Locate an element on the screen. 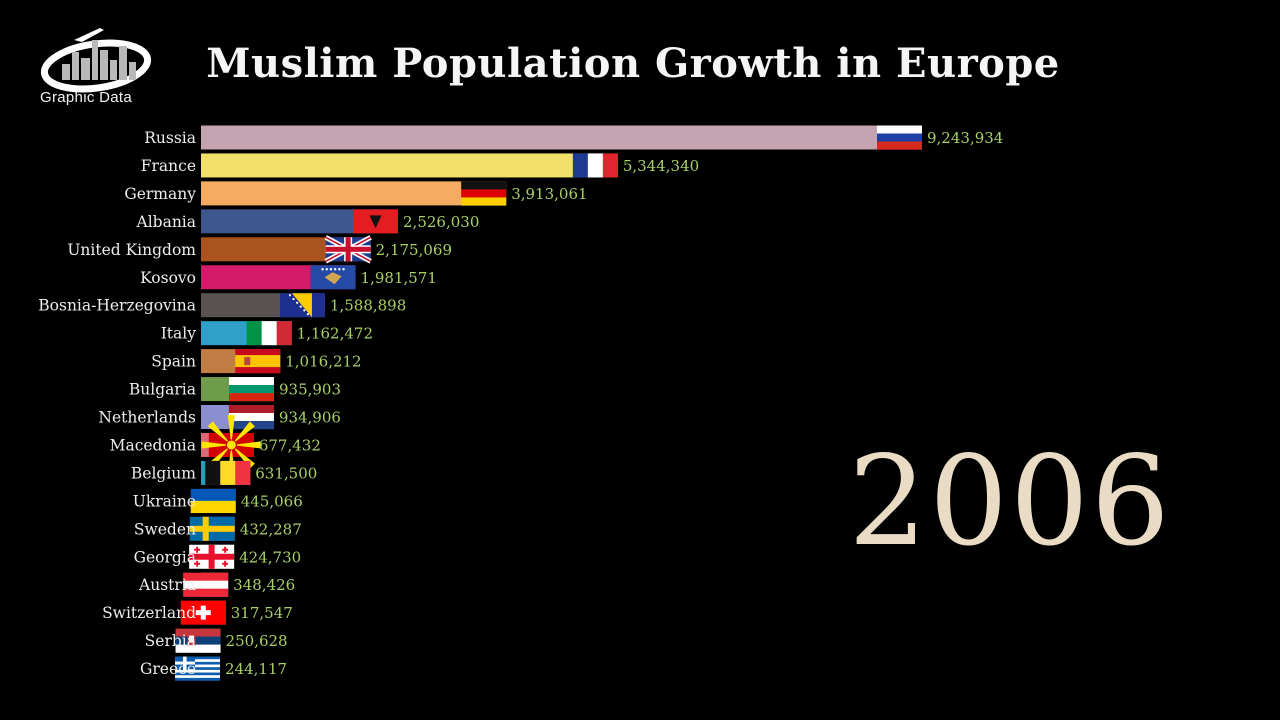 The width and height of the screenshot is (1280, 720). value-label-belgium: 631,500 is located at coordinates (286, 473).